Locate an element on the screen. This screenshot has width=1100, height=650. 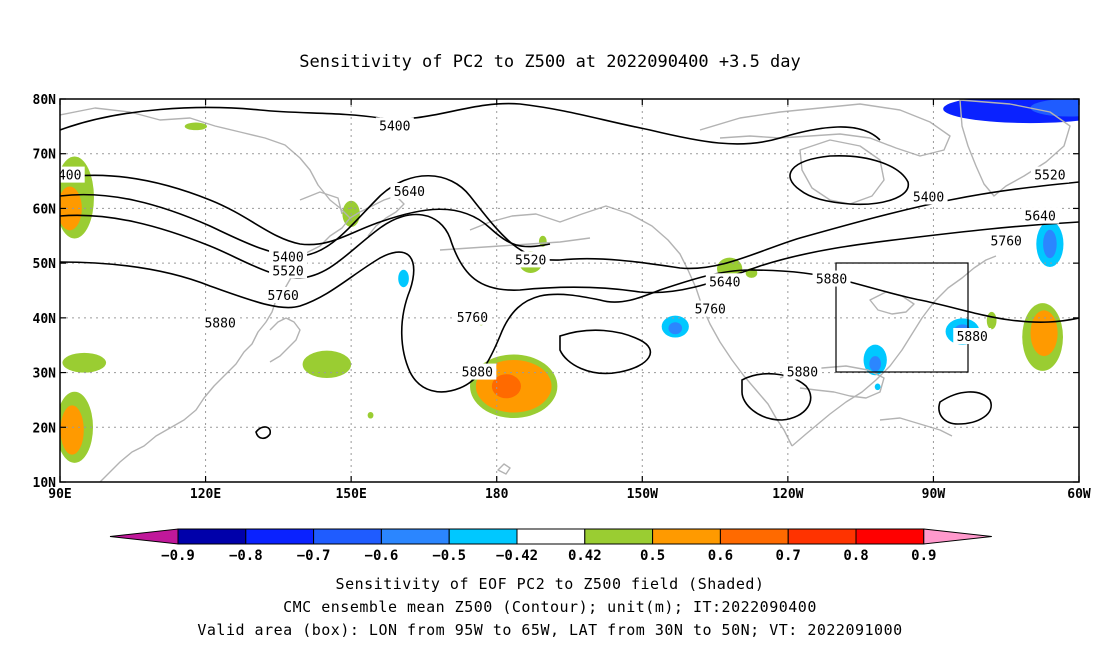
lon-tick-label: 180 is located at coordinates (497, 494).